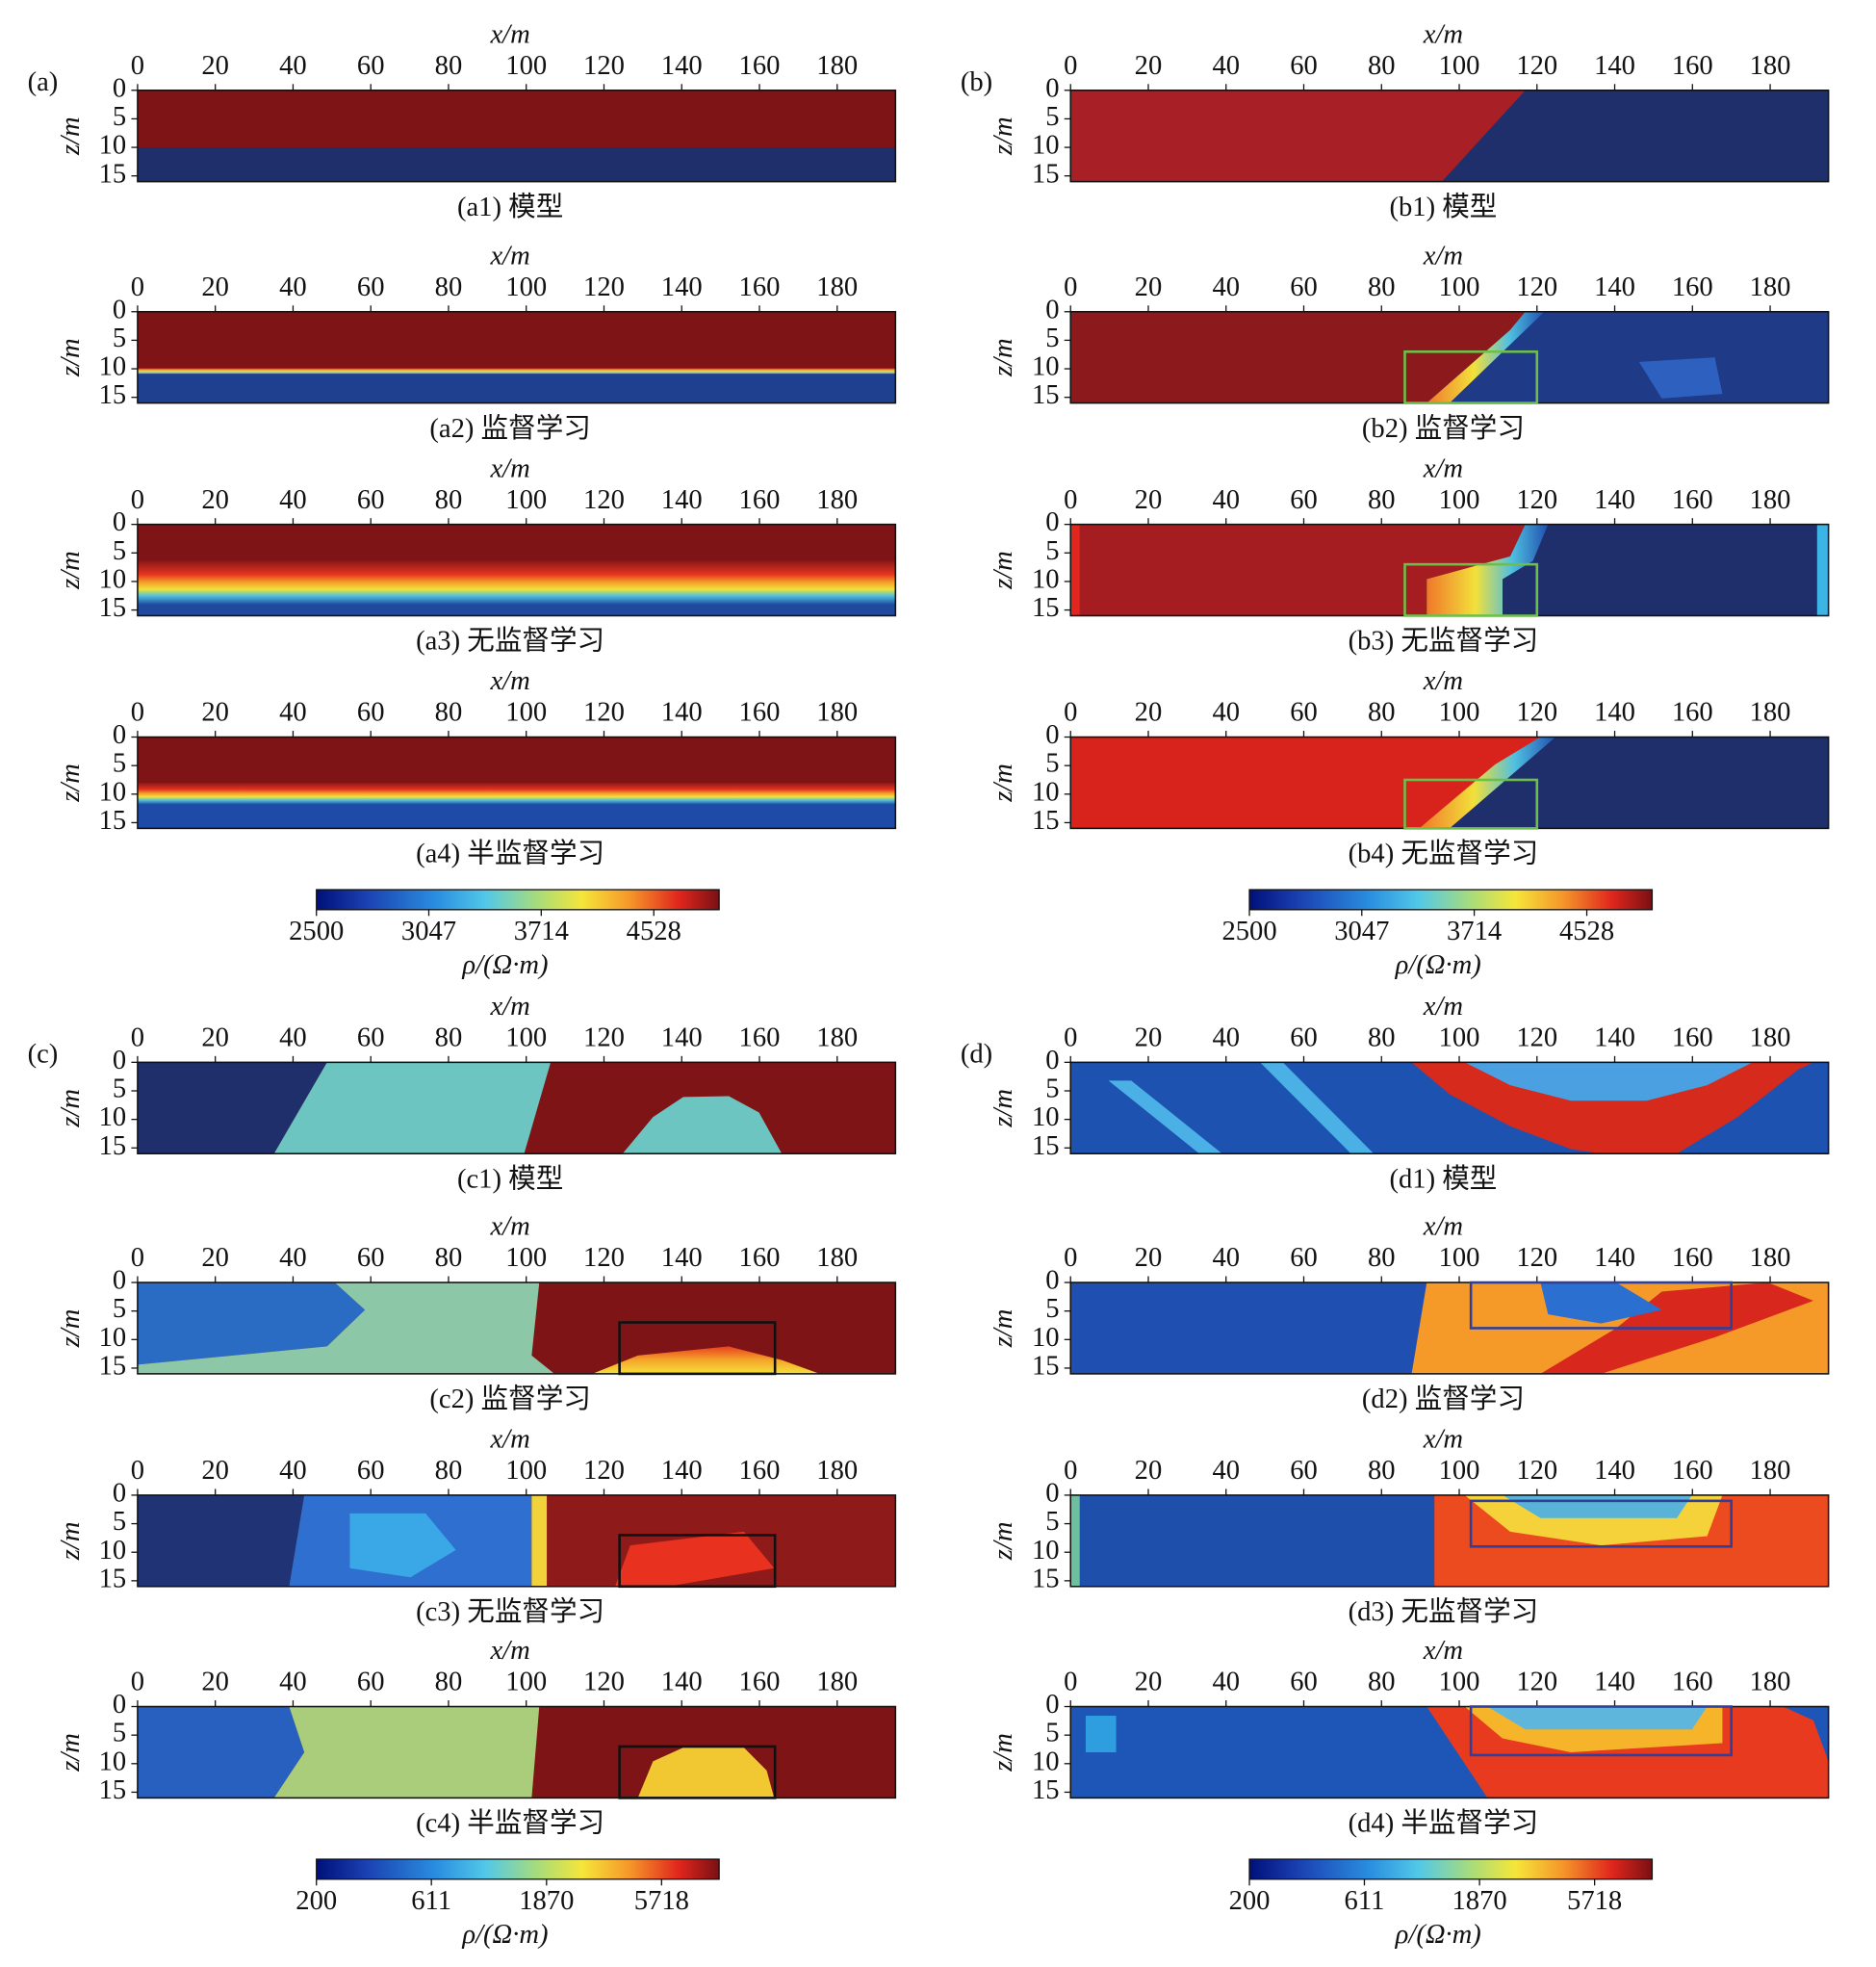 The width and height of the screenshot is (1876, 1967). What do you see at coordinates (43, 1054) in the screenshot?
I see `panel-label: (c)` at bounding box center [43, 1054].